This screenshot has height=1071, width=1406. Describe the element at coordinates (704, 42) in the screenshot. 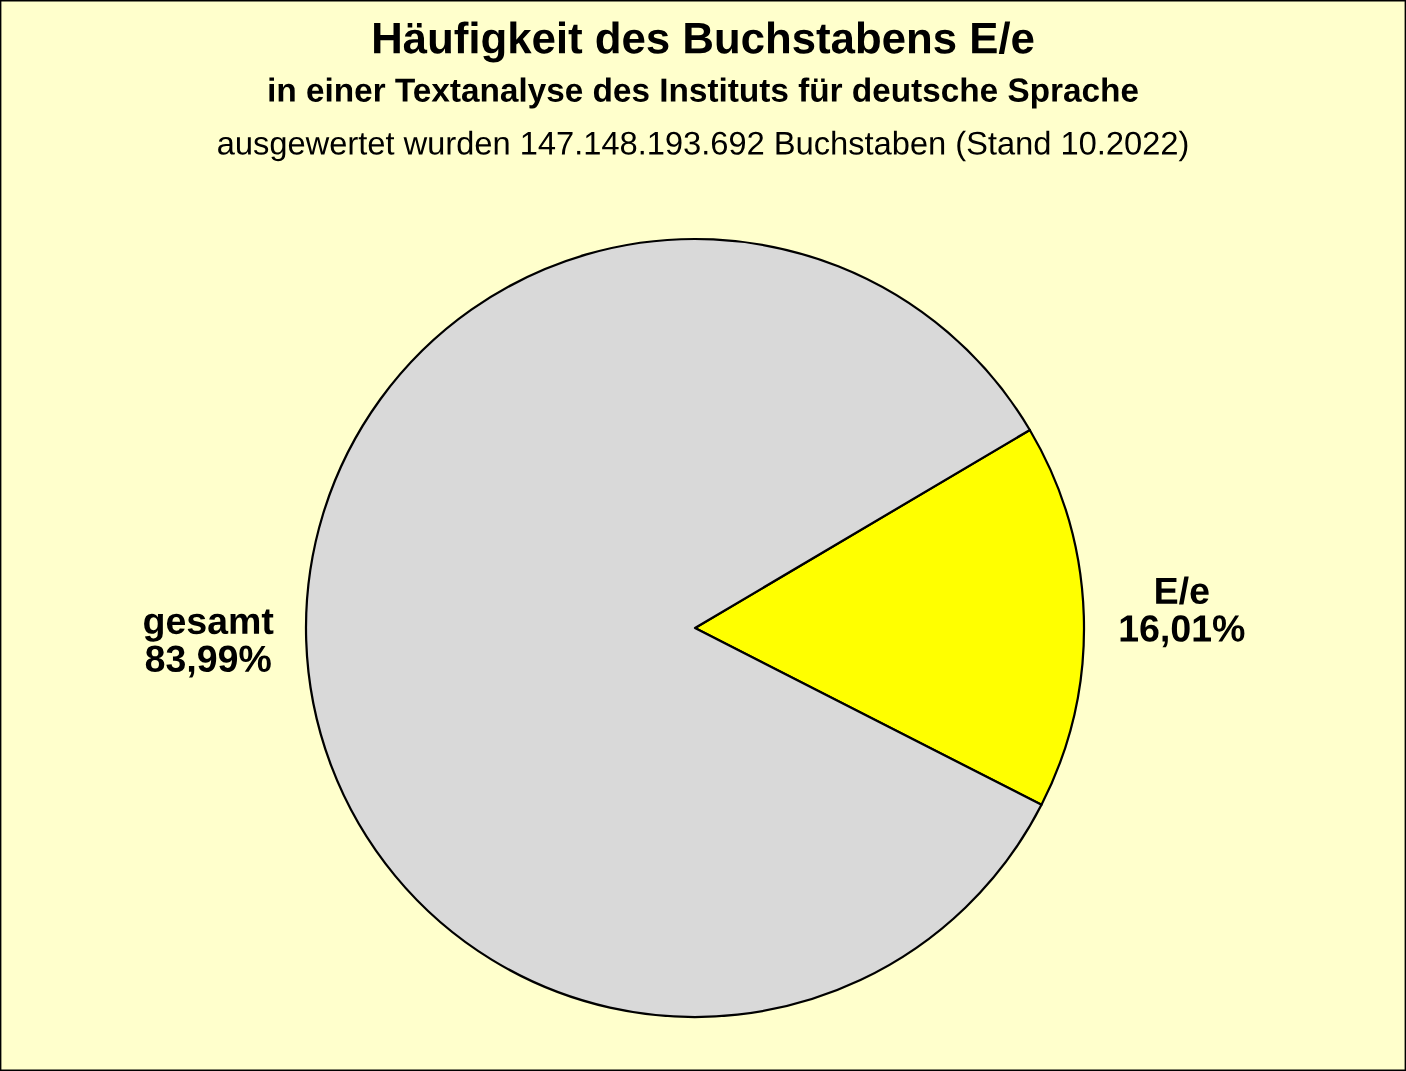

I see `chart-title: Häufigkeit des Buchstabens E/e` at that location.